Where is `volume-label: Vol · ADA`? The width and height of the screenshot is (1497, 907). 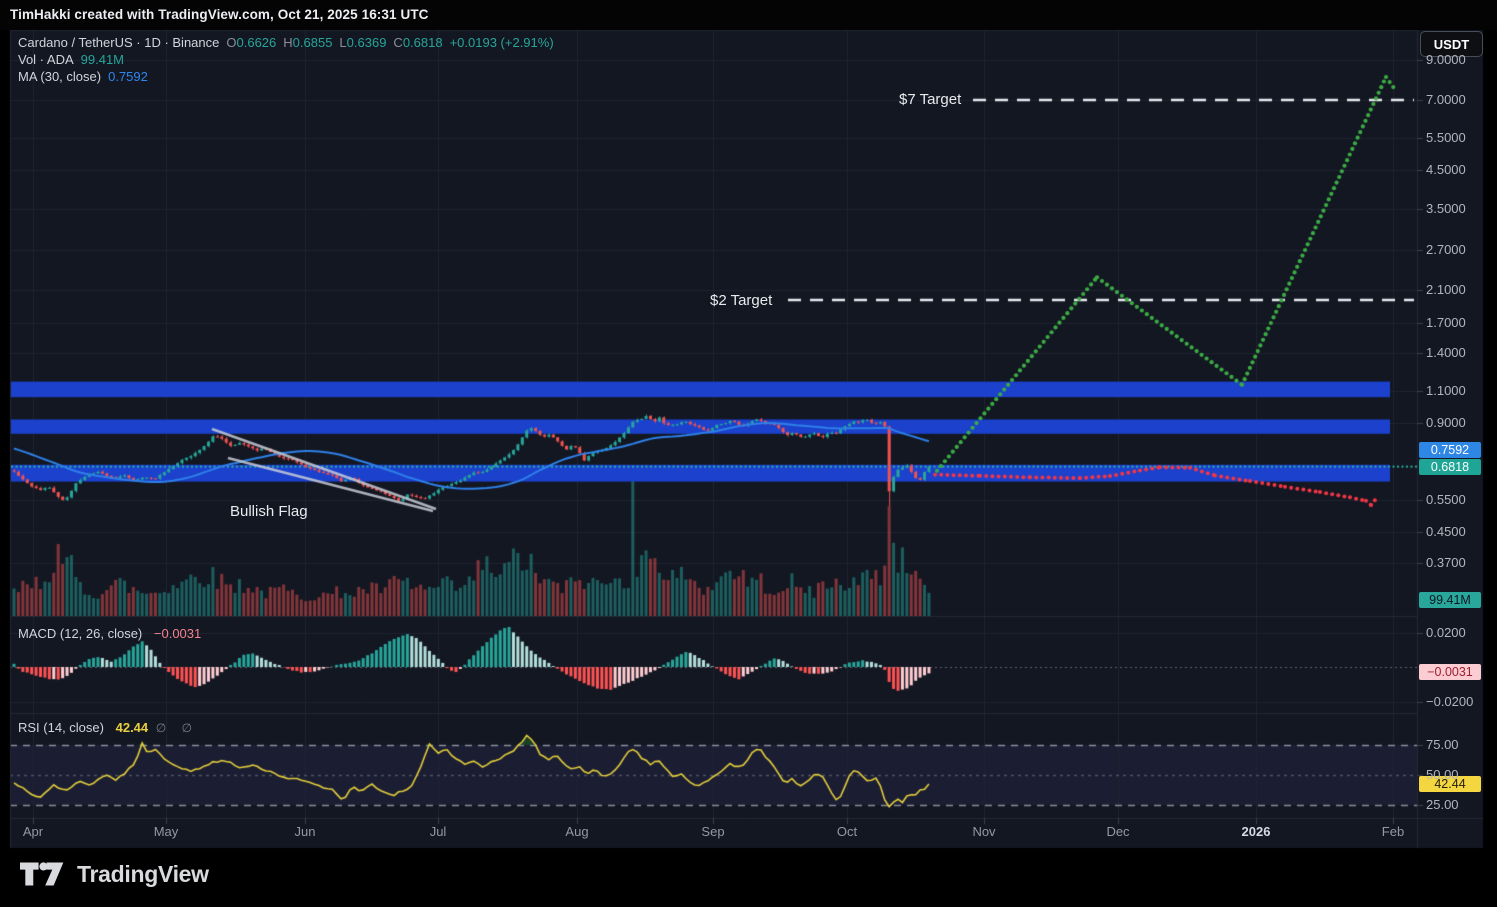
volume-label: Vol · ADA is located at coordinates (46, 59).